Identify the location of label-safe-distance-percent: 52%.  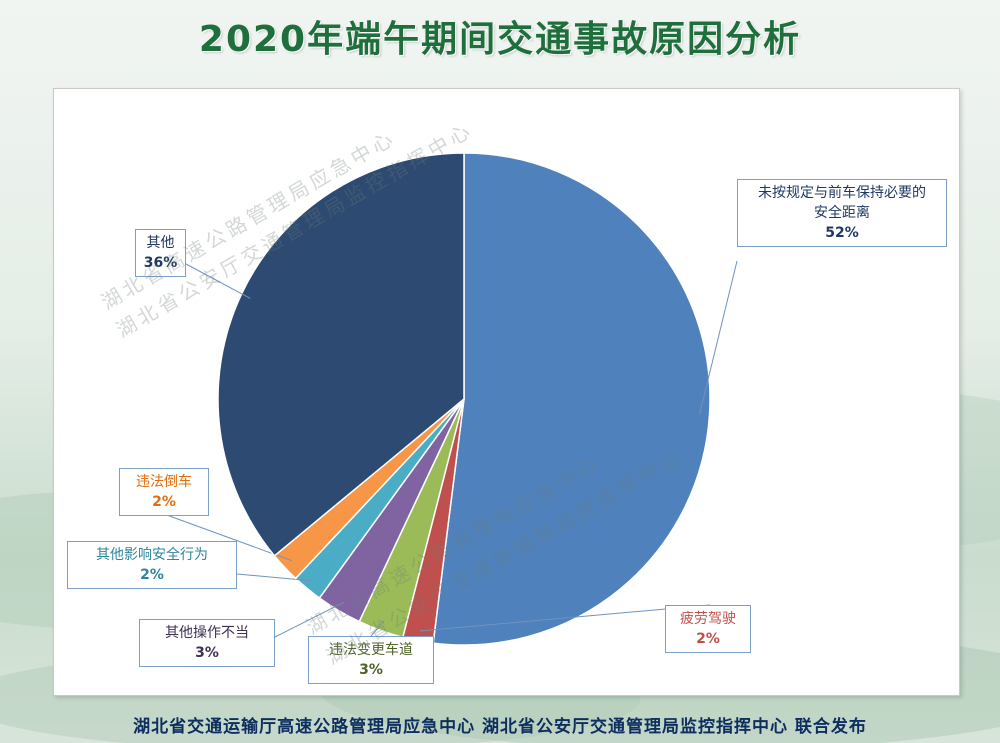
(842, 233).